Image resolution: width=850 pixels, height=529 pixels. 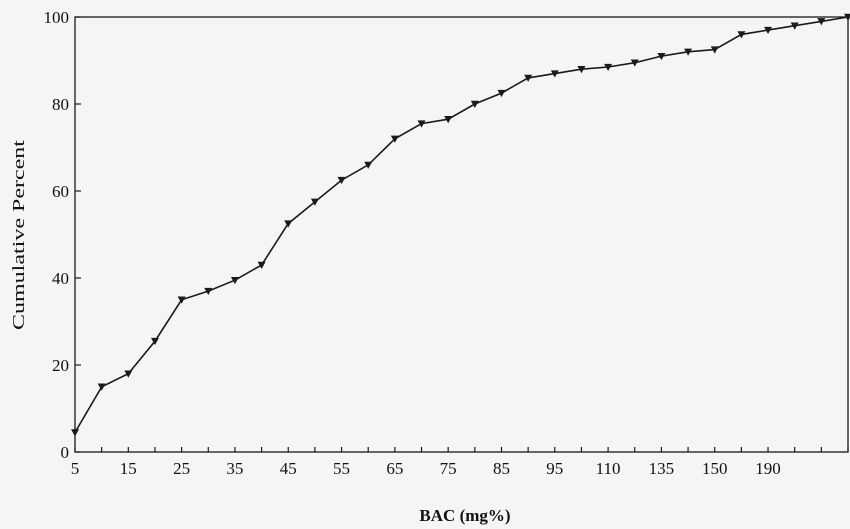 What do you see at coordinates (608, 468) in the screenshot?
I see `x-tick-label: 110` at bounding box center [608, 468].